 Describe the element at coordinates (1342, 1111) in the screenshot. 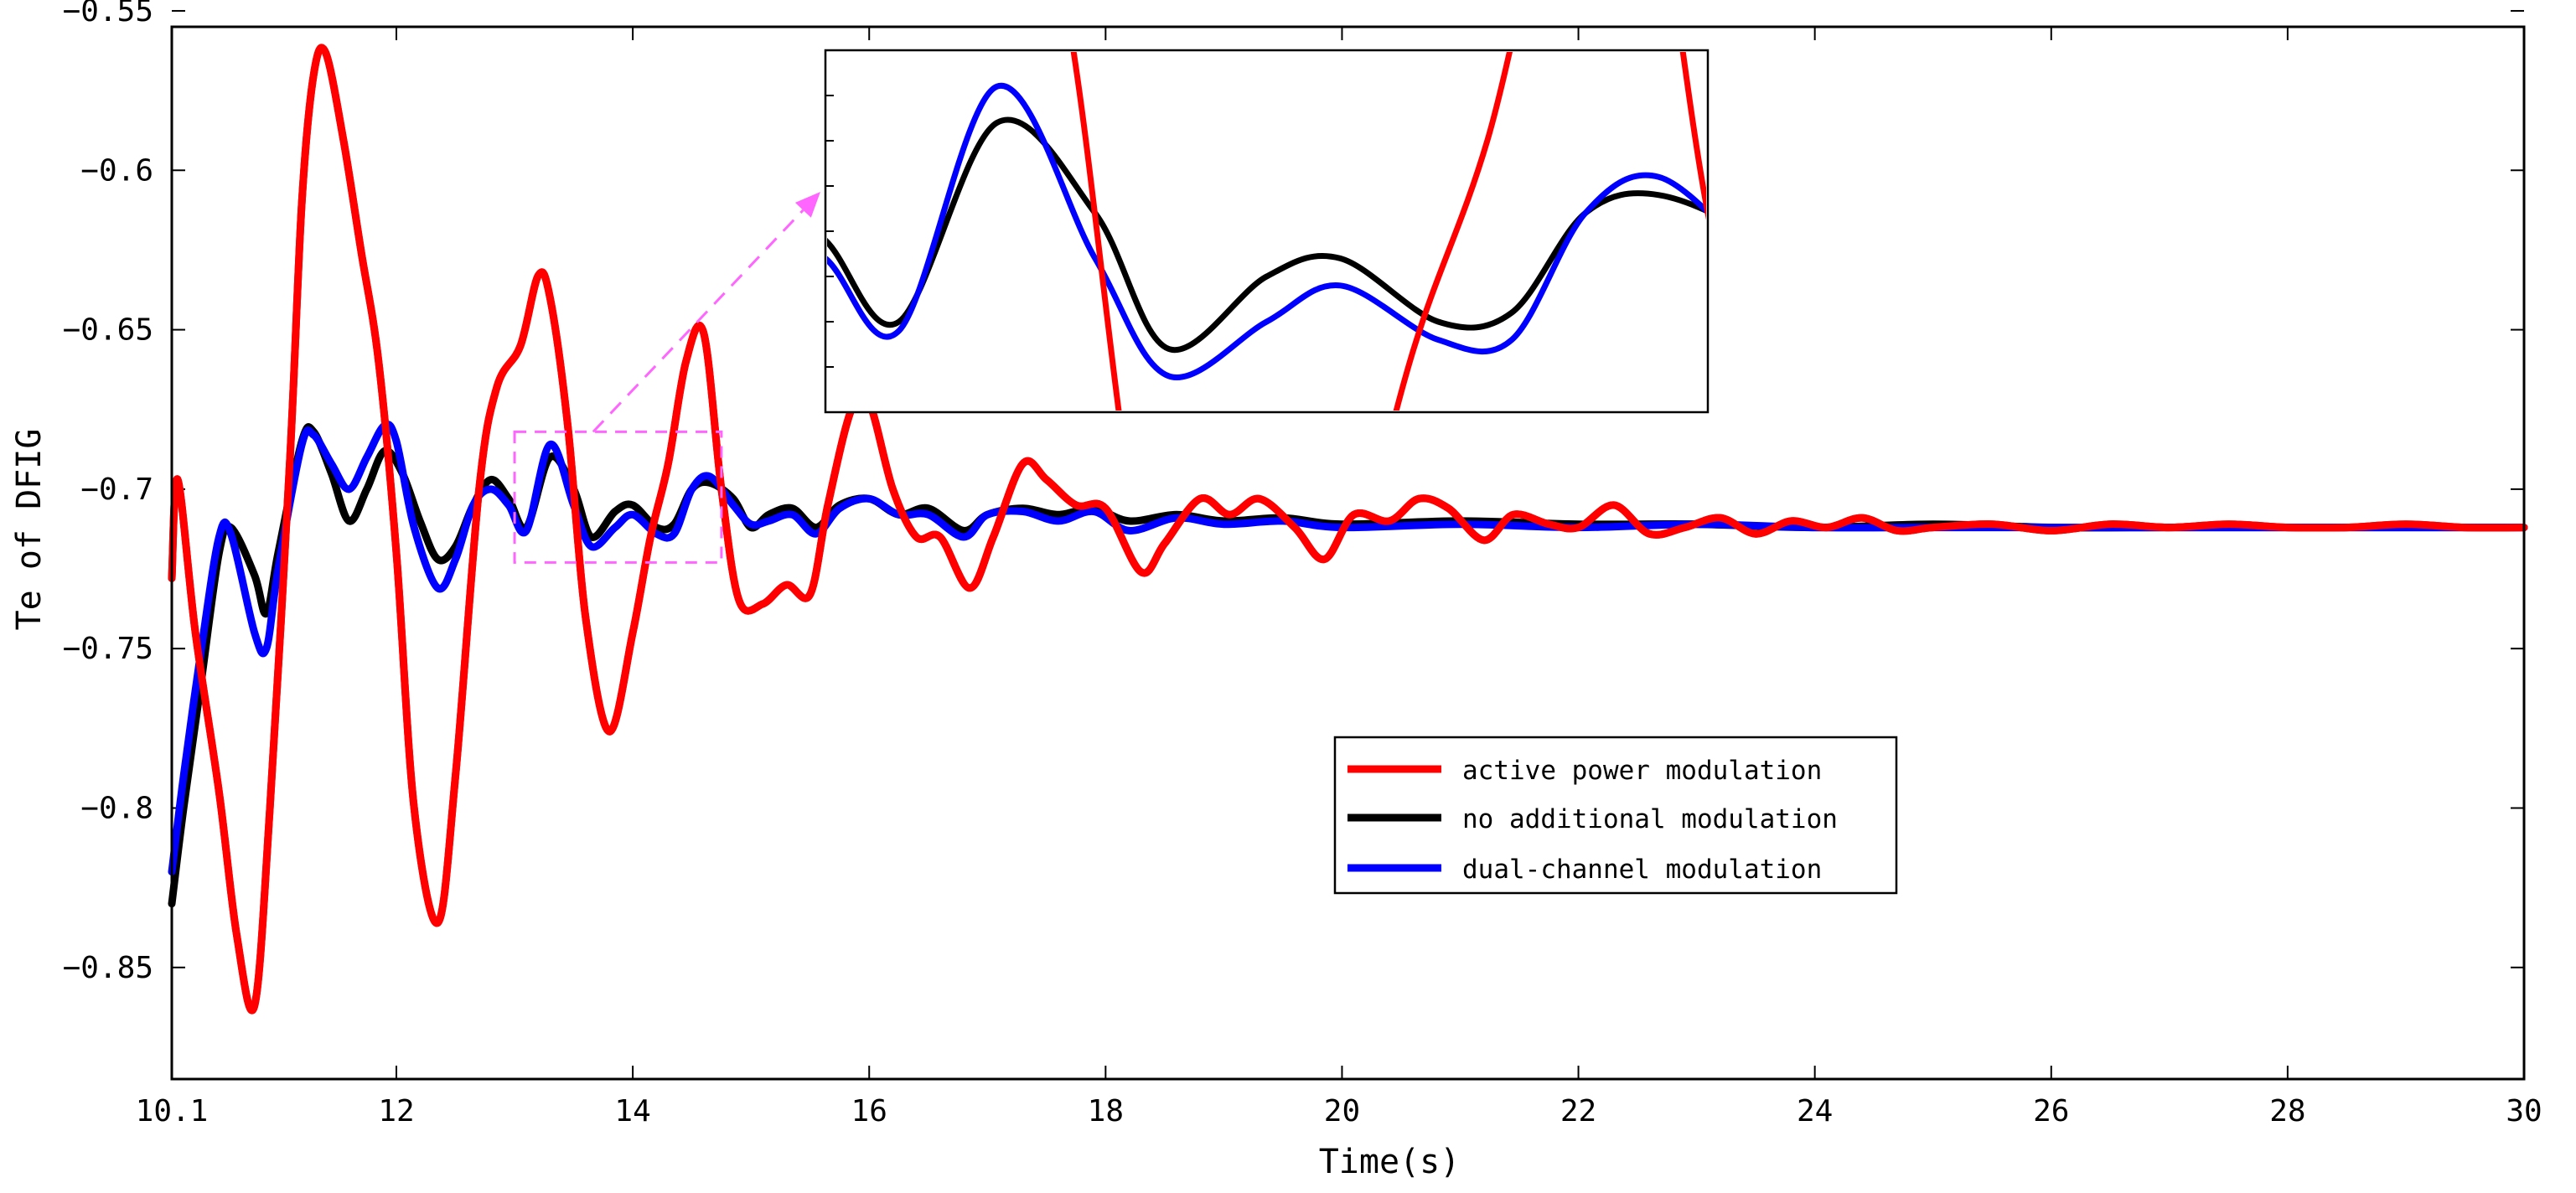

I see `x-tick-label: 20` at that location.